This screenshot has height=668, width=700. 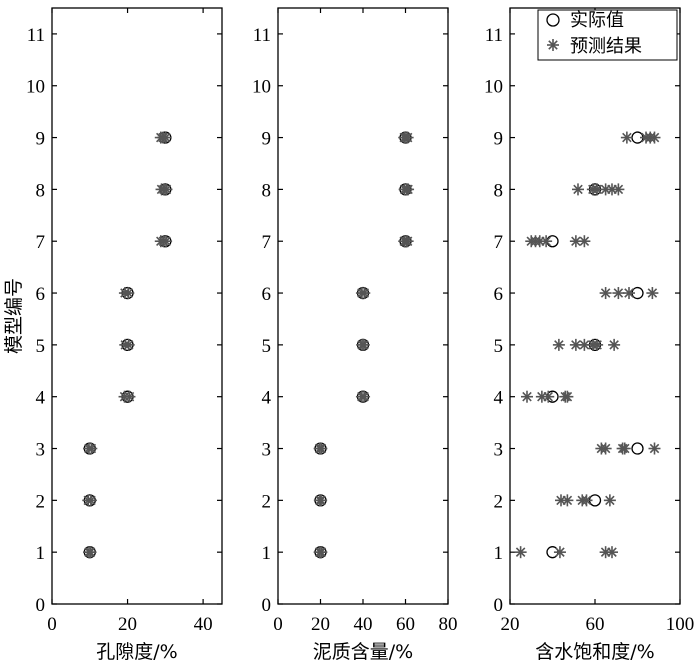 I want to click on legend: 实际值 预测结果, so click(x=607, y=35).